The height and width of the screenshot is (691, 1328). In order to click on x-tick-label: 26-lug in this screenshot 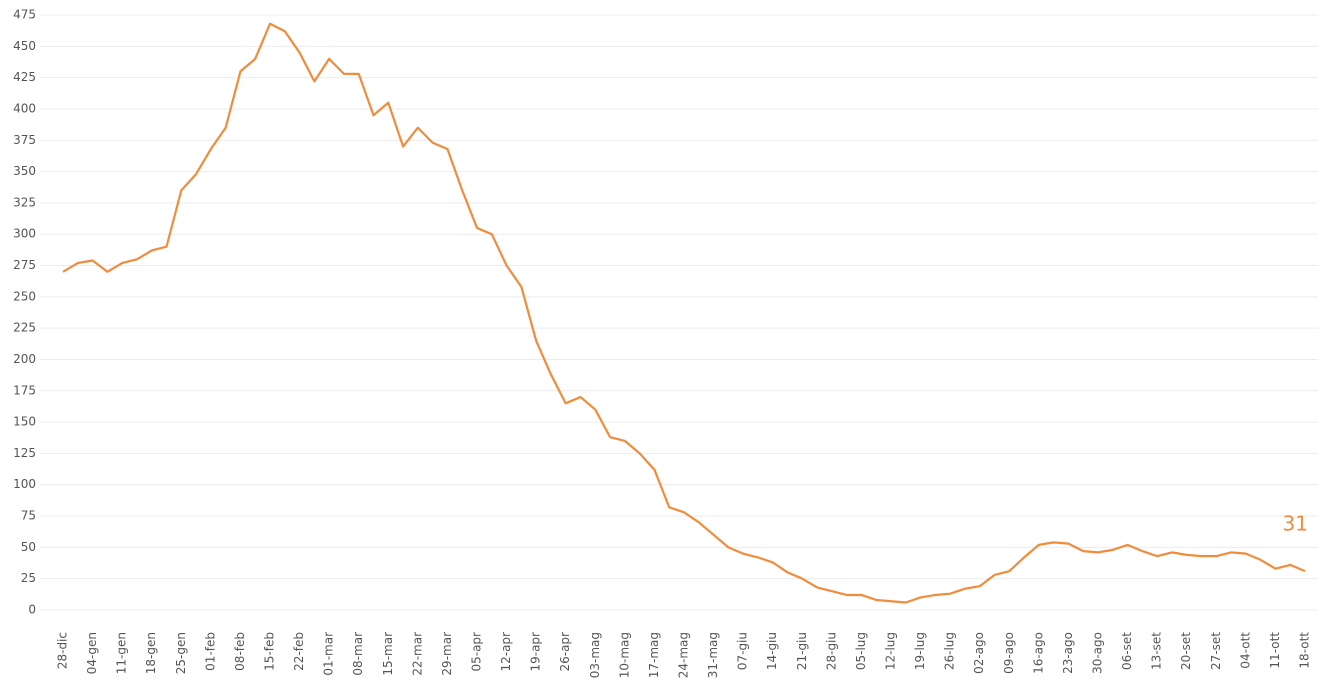, I will do `click(950, 651)`.